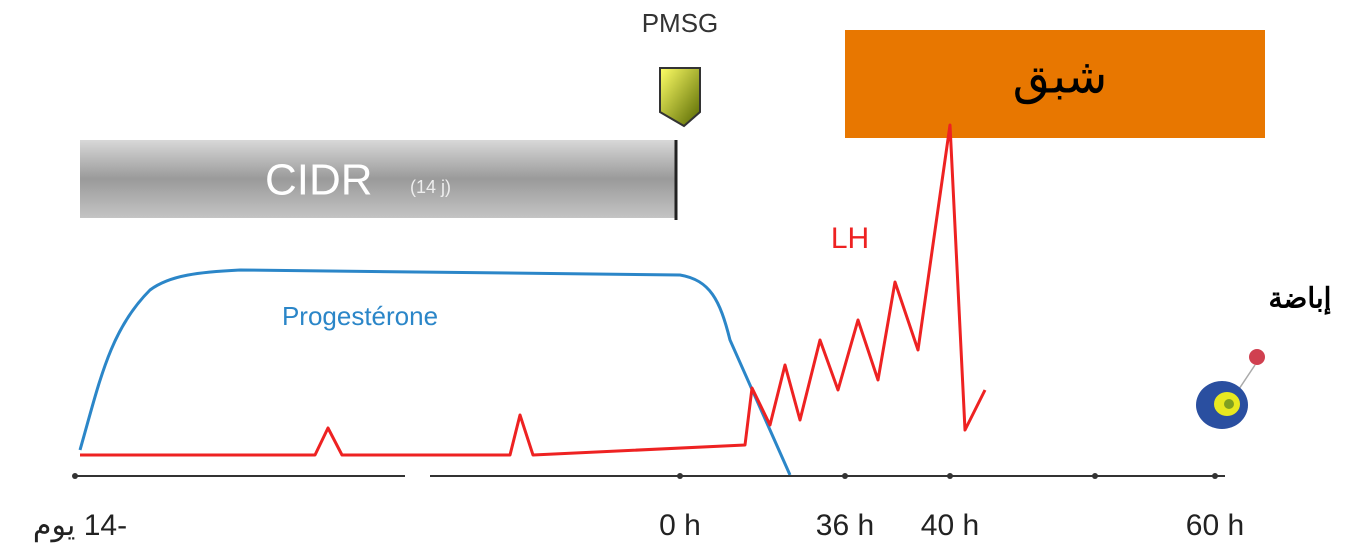  What do you see at coordinates (680, 23) in the screenshot?
I see `pmsg-label: PMSG` at bounding box center [680, 23].